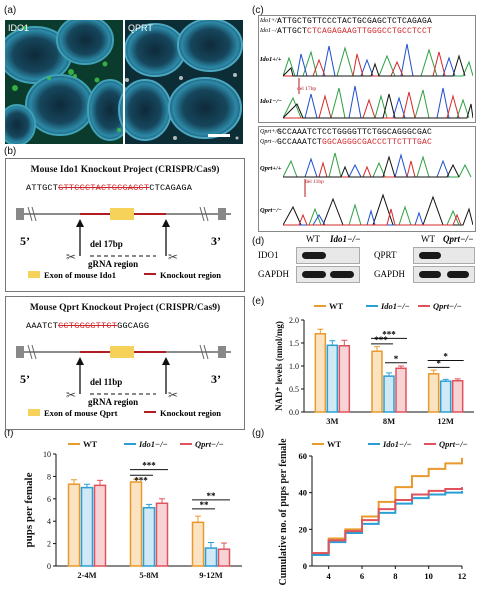 The width and height of the screenshot is (480, 594). What do you see at coordinates (123, 380) in the screenshot?
I see `gene-diagram: ✂ ✂` at bounding box center [123, 380].